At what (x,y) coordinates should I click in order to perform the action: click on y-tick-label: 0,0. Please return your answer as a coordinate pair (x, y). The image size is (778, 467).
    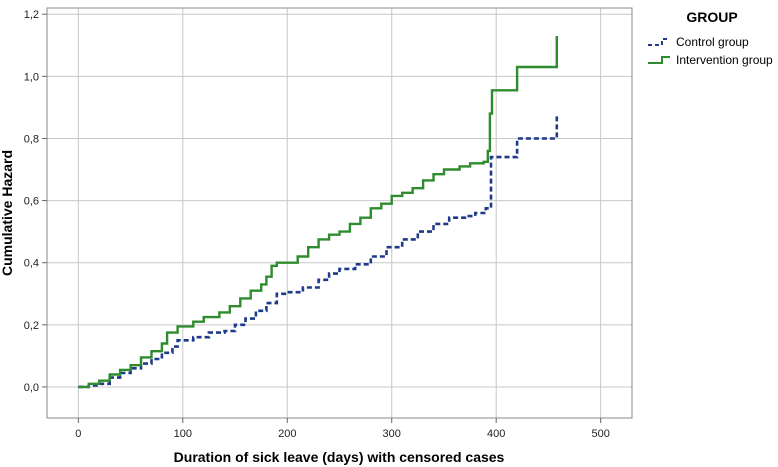
    Looking at the image, I should click on (31, 388).